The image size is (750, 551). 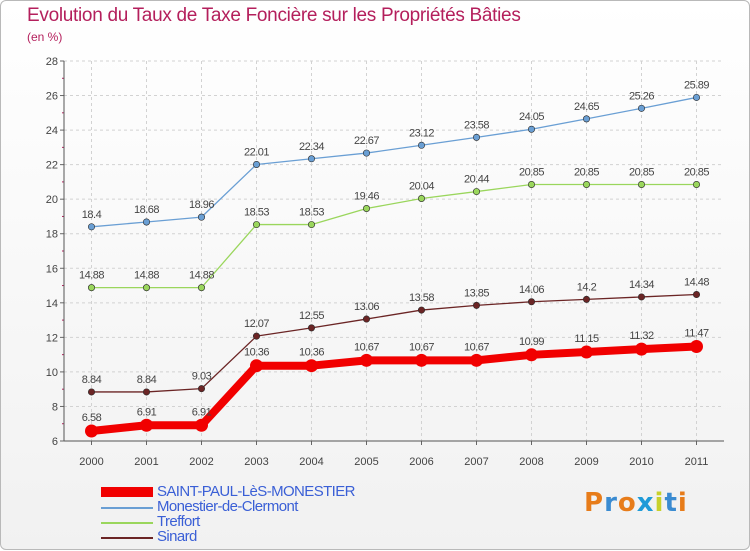 What do you see at coordinates (641, 462) in the screenshot?
I see `x-tick-label: 2010` at bounding box center [641, 462].